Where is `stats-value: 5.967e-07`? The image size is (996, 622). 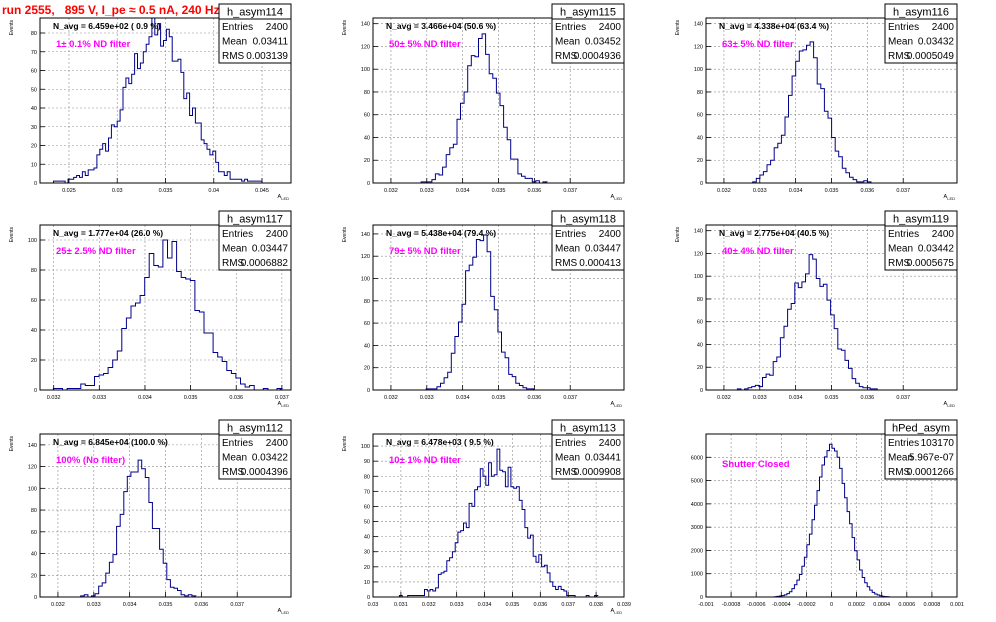
stats-value: 5.967e-07 is located at coordinates (931, 458).